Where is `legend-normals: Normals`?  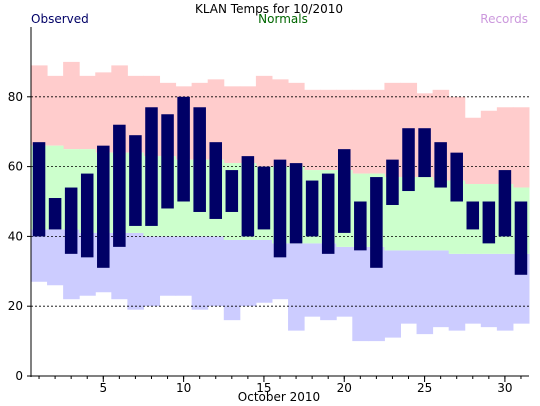 legend-normals: Normals is located at coordinates (283, 19).